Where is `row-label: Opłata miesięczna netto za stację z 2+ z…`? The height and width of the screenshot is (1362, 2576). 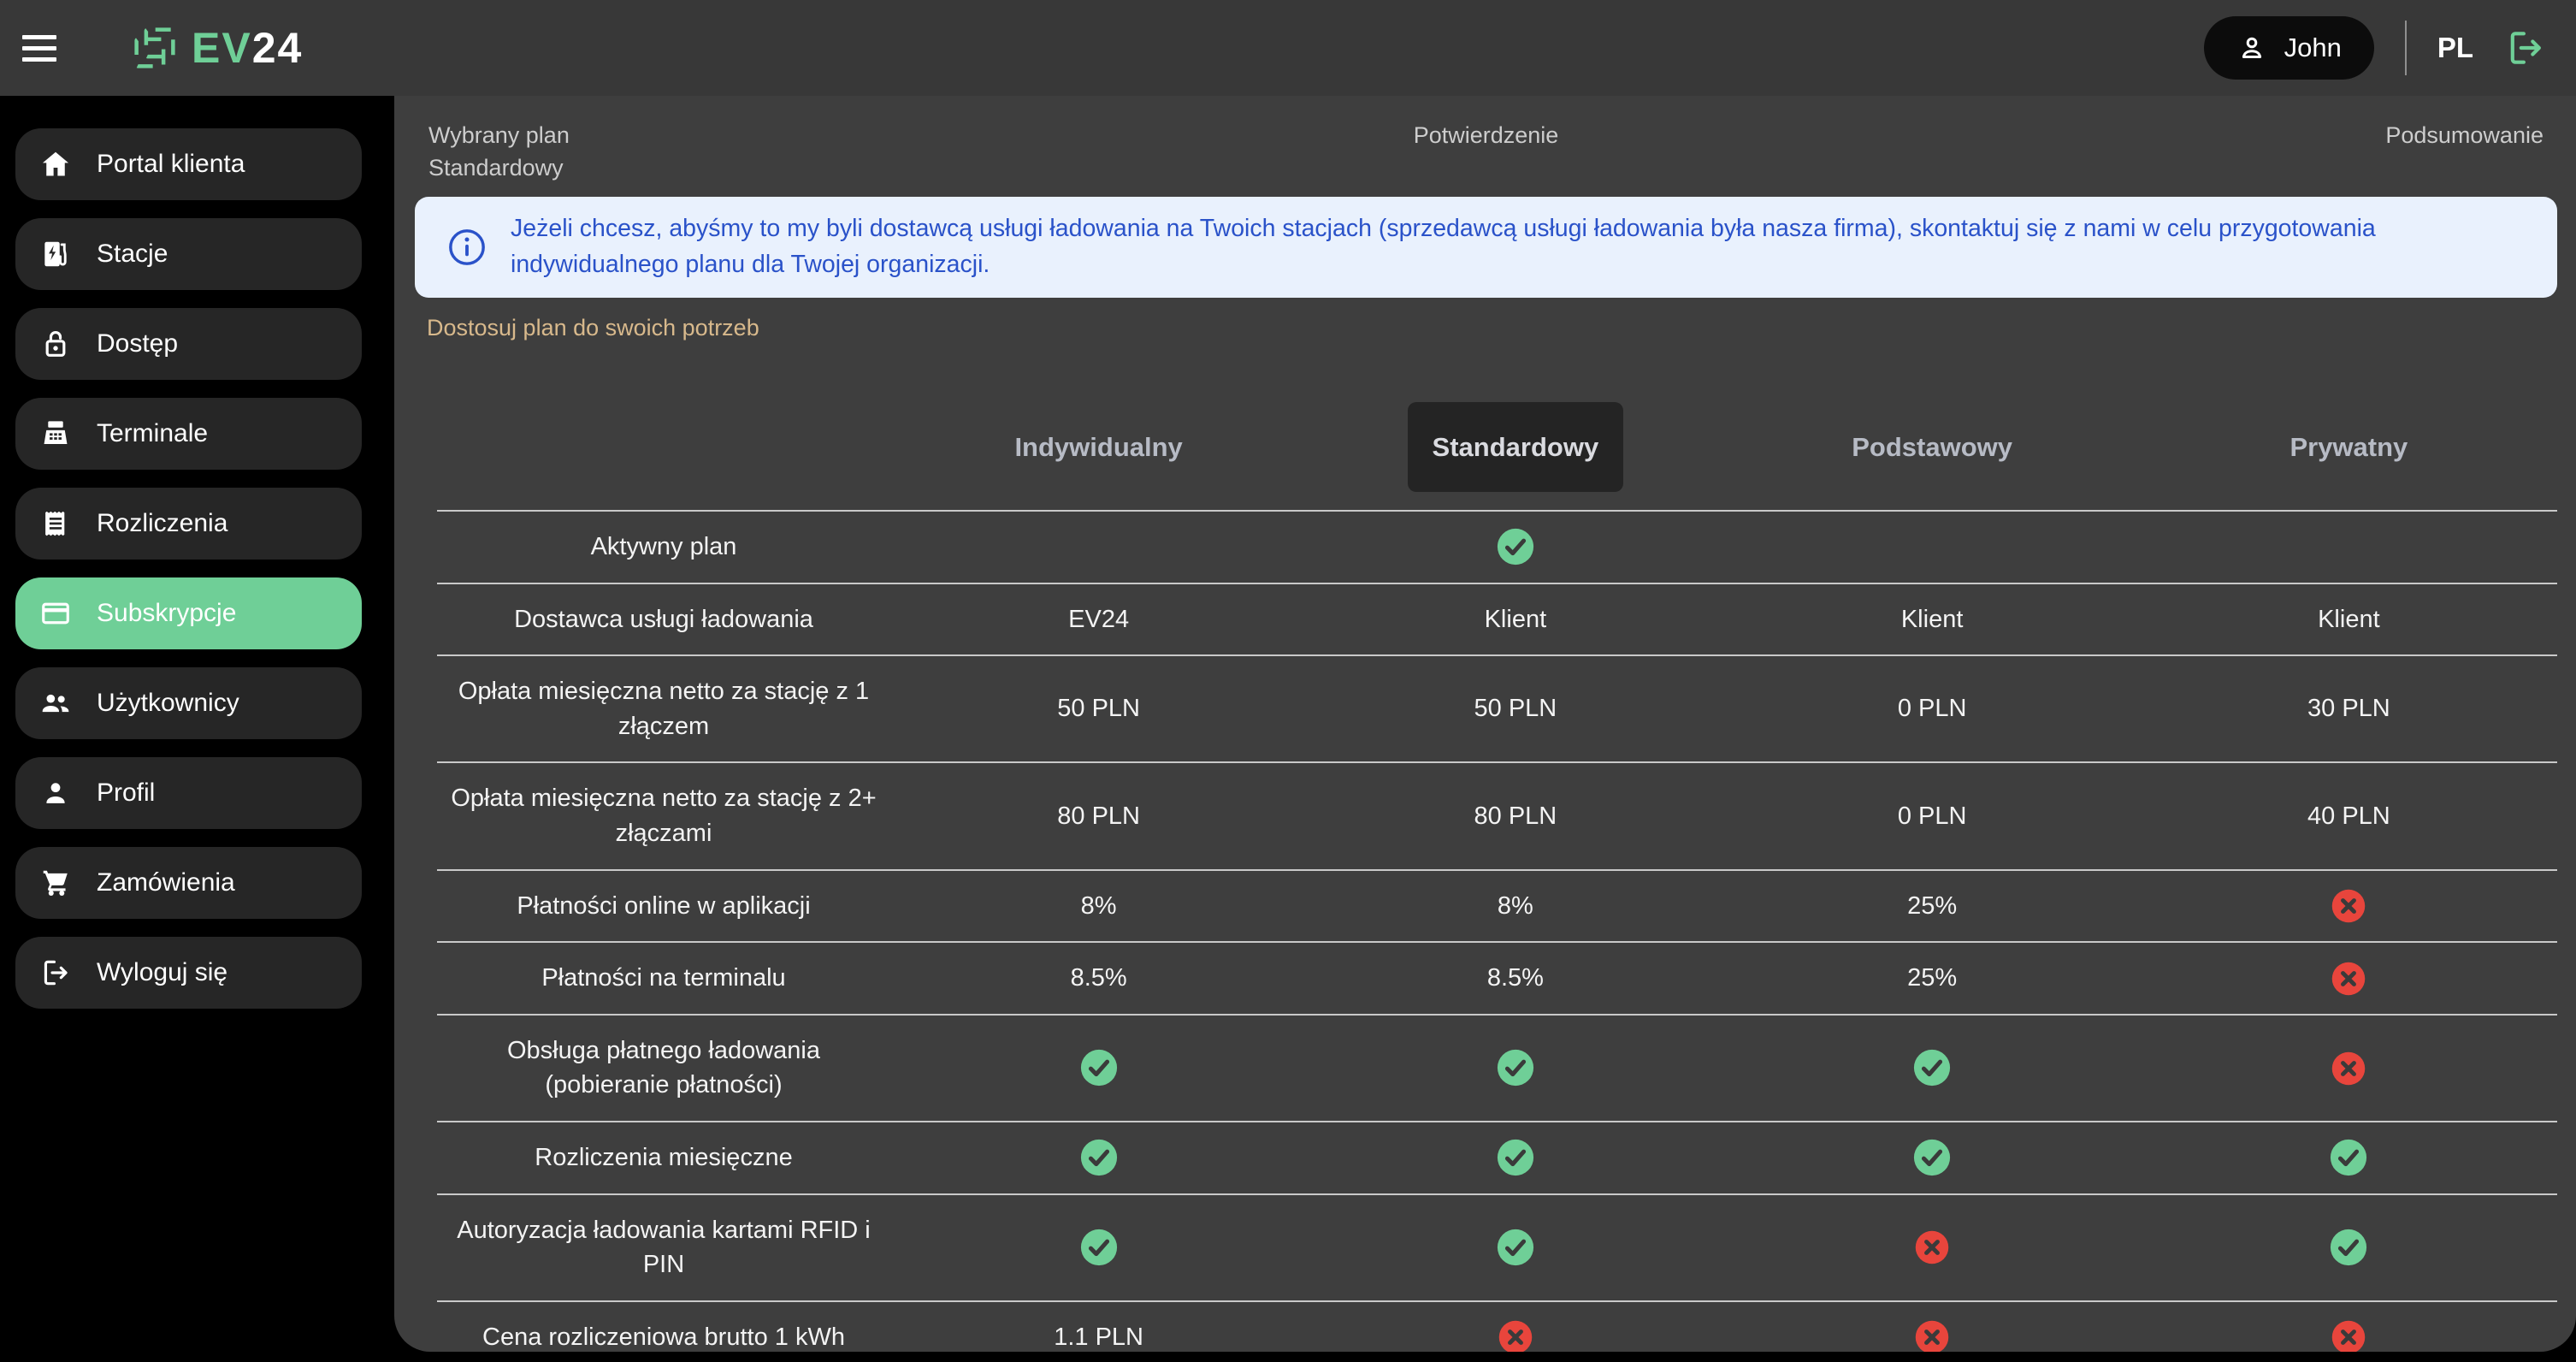
row-label: Opłata miesięczna netto za stację z 2+ z… is located at coordinates (664, 816).